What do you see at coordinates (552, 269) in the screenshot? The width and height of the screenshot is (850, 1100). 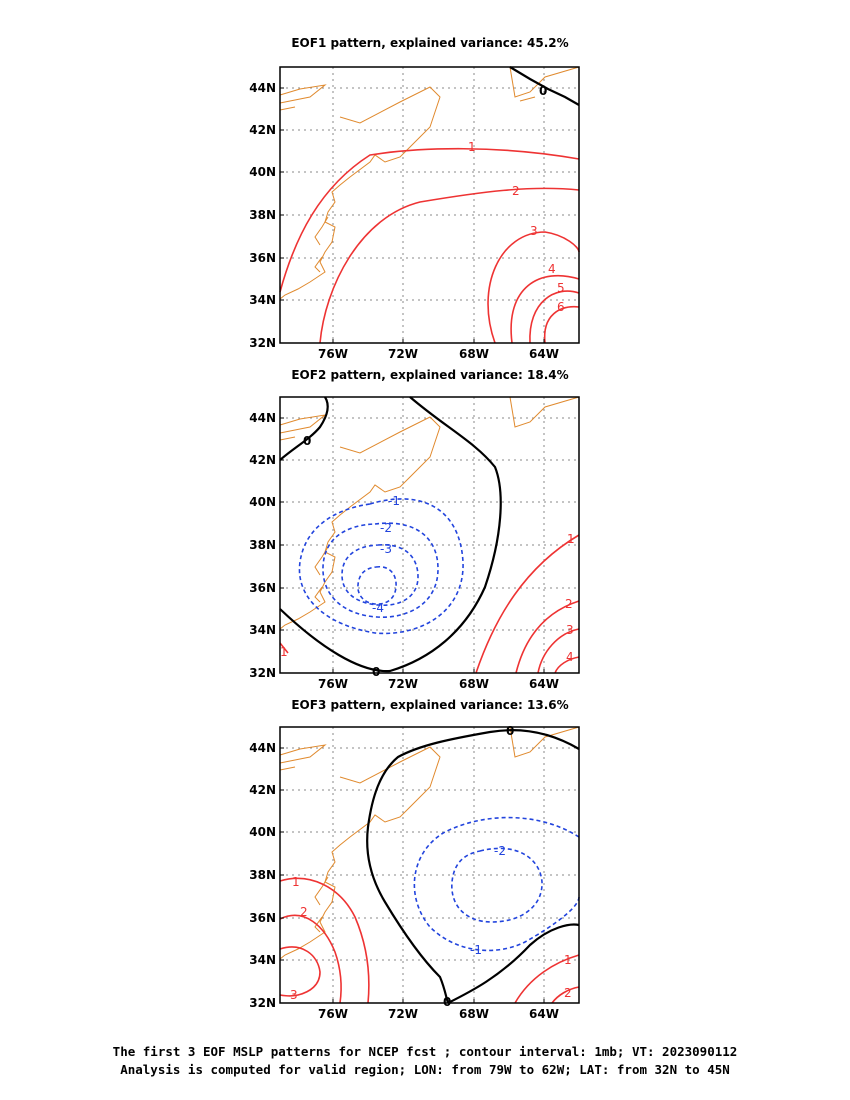 I see `eof1-label-4: 4` at bounding box center [552, 269].